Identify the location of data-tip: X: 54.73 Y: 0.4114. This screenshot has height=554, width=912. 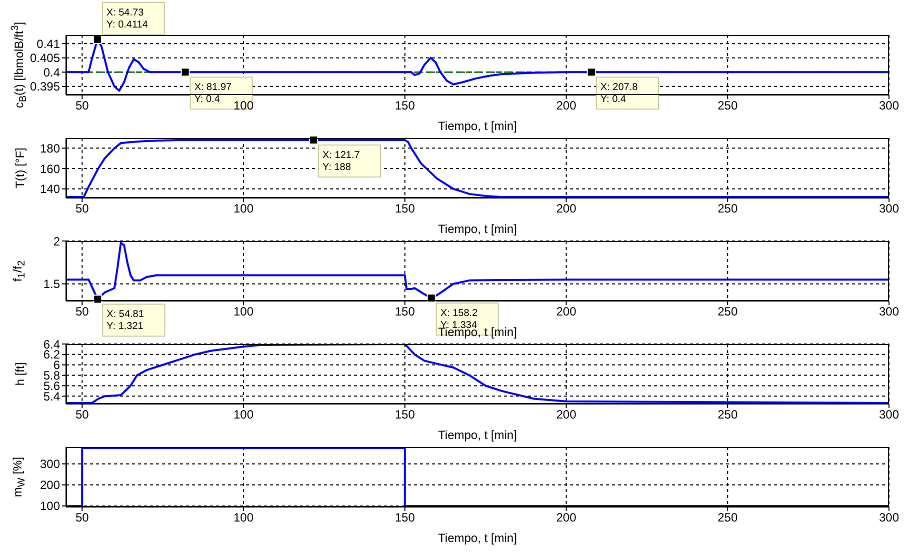
(128, 23).